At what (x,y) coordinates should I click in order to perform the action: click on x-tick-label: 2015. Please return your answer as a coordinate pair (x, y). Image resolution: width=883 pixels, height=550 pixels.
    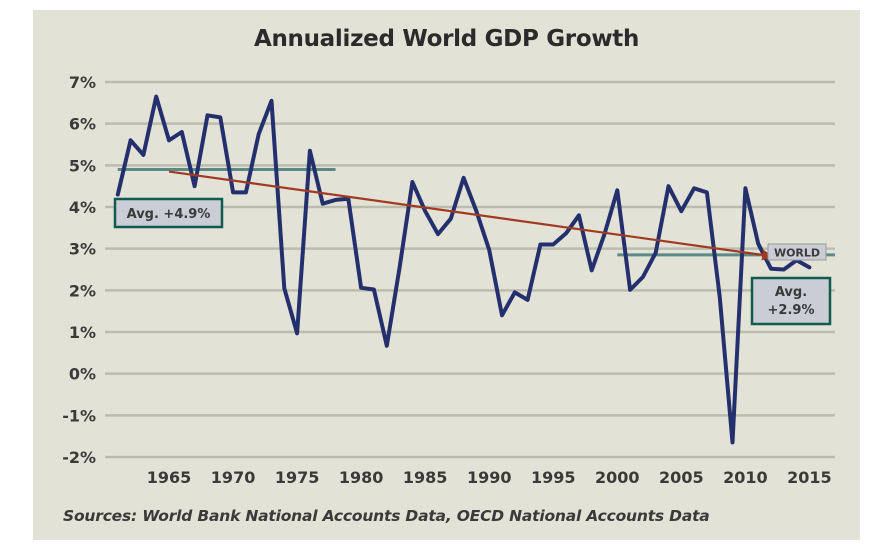
    Looking at the image, I should click on (809, 477).